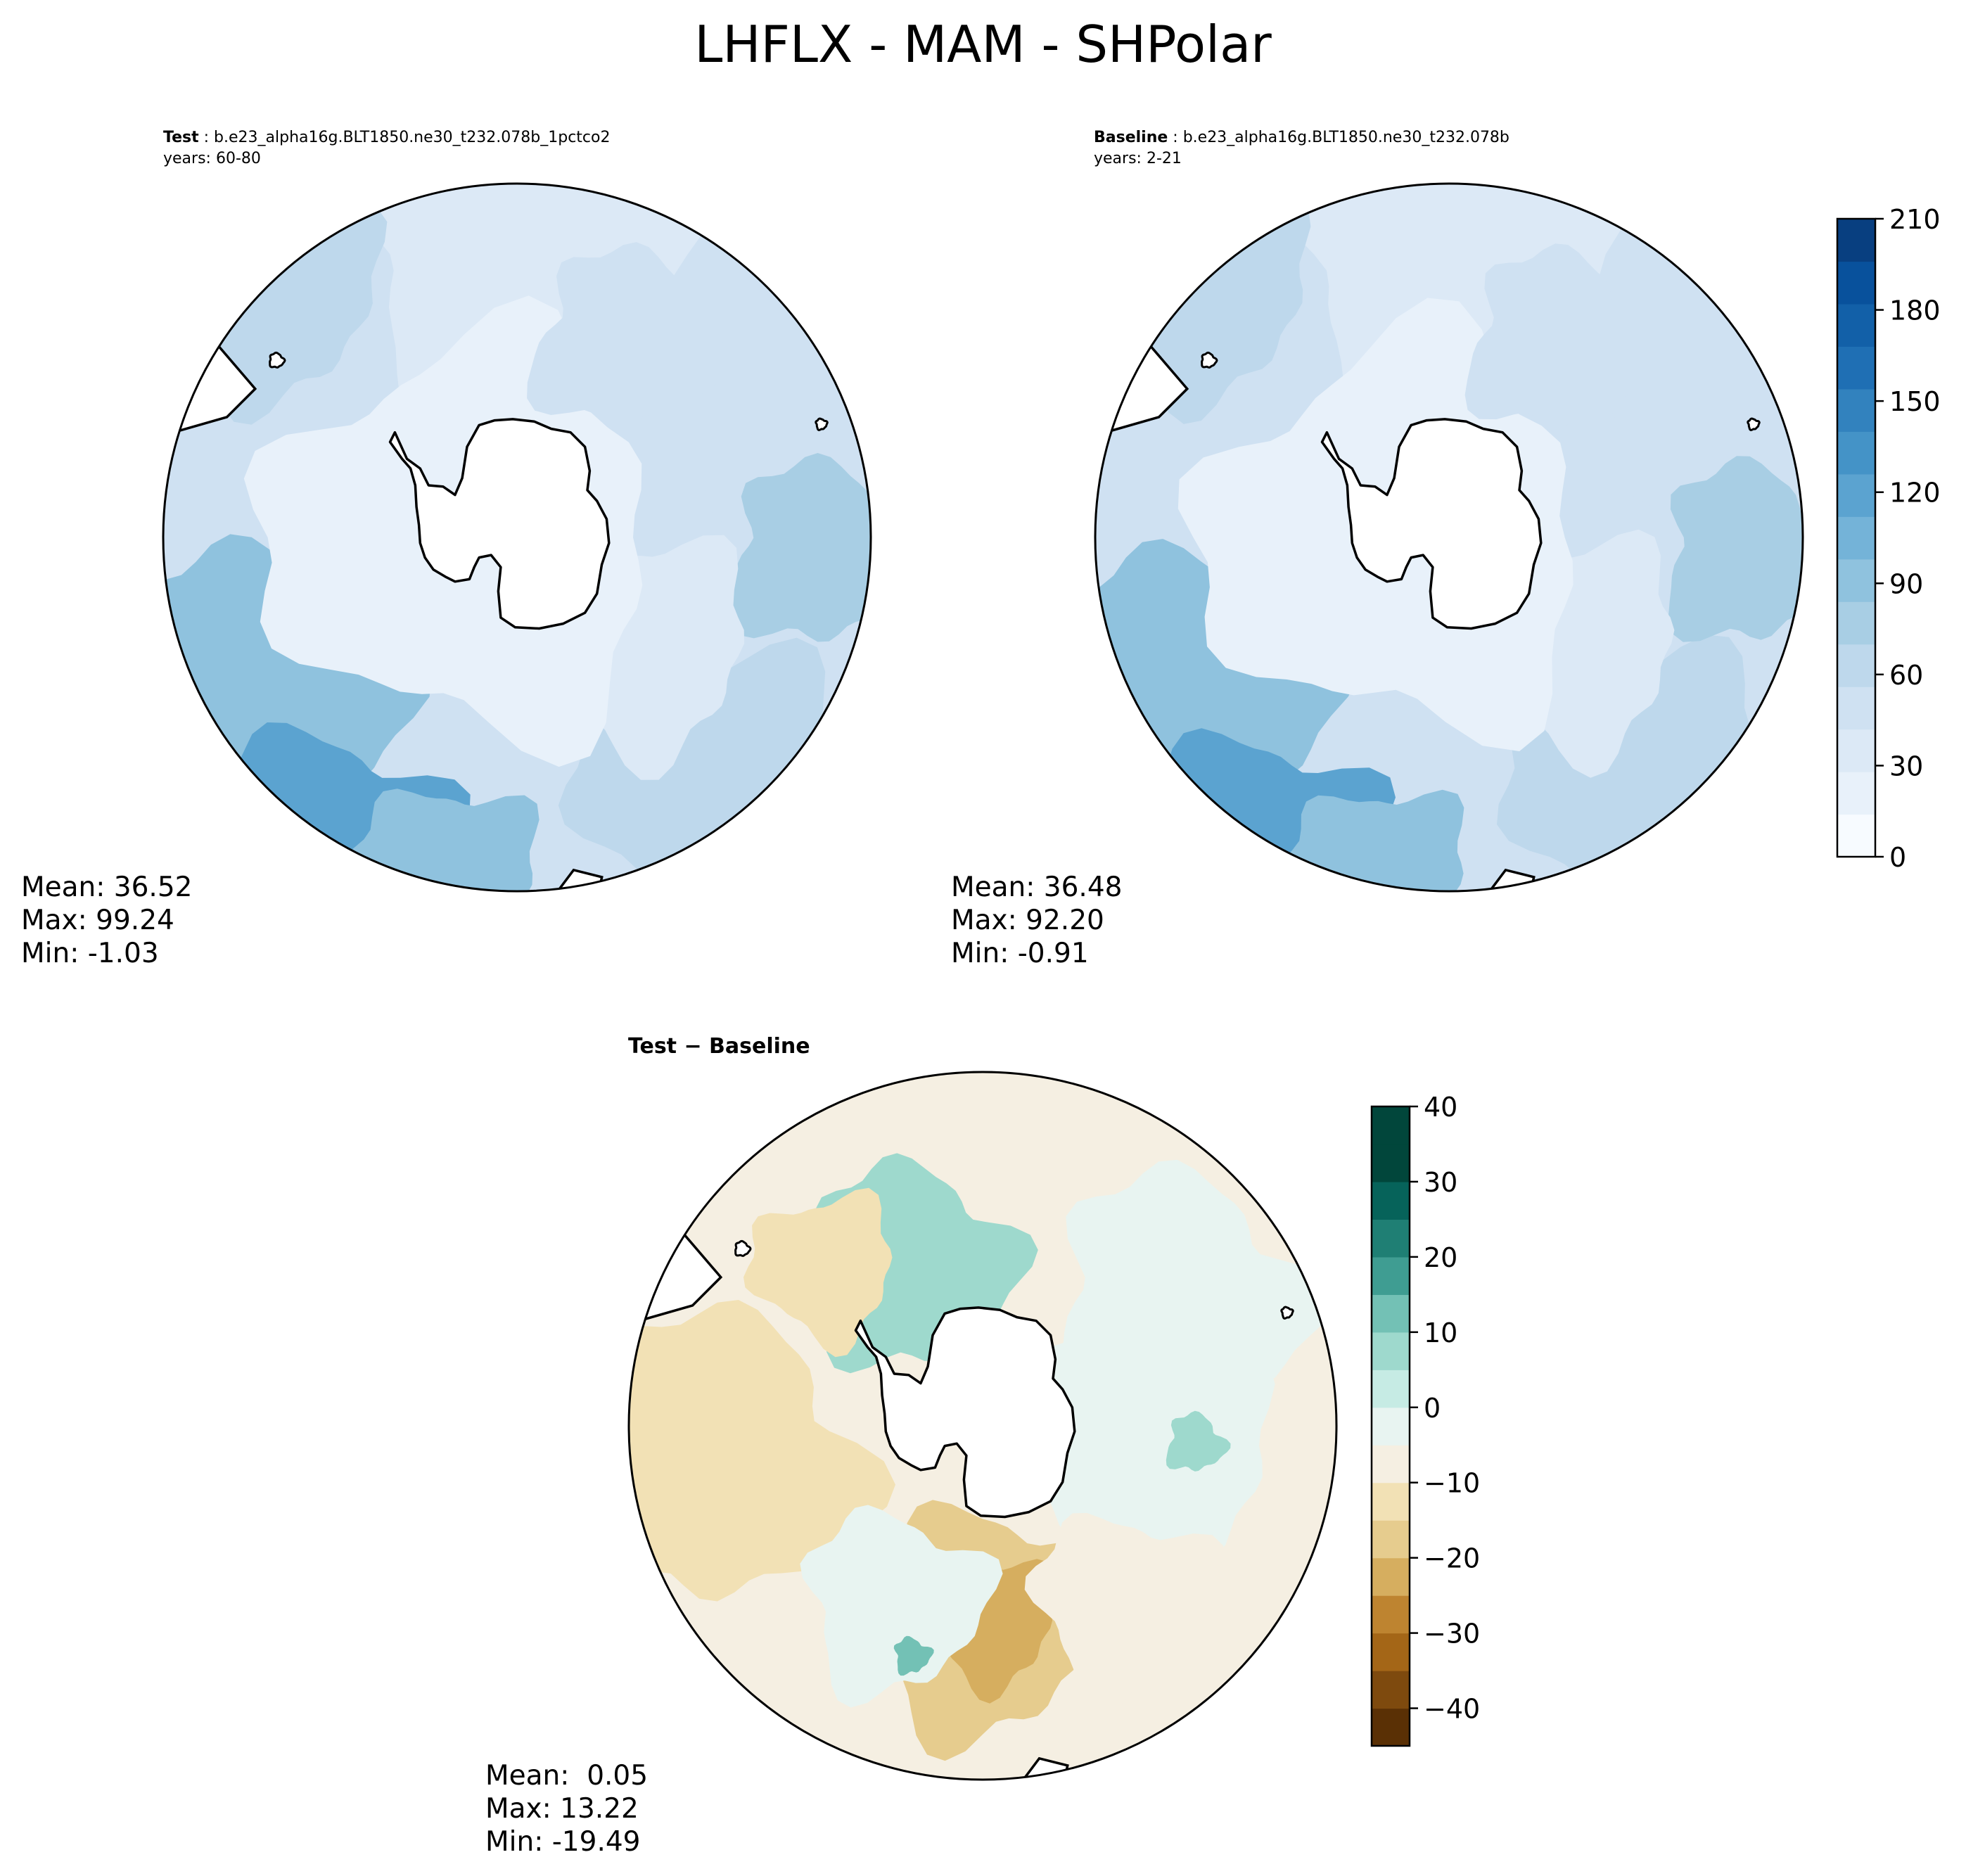 This screenshot has width=1966, height=1876. I want to click on baseline-map, so click(1449, 537).